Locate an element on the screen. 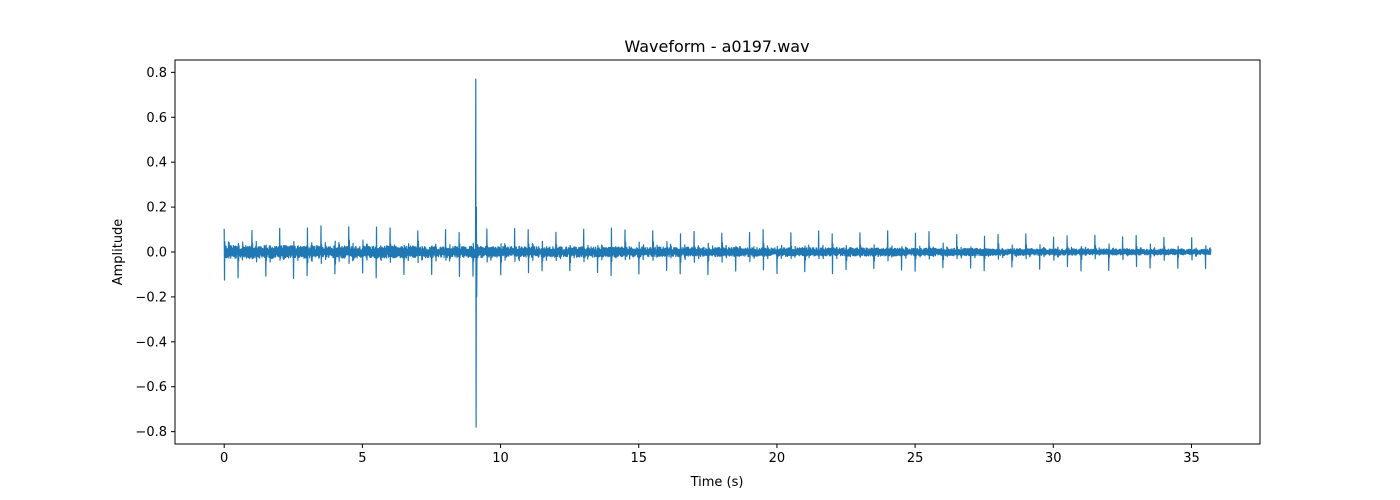 Image resolution: width=1400 pixels, height=500 pixels. y-tick-label: −0.8 is located at coordinates (151, 432).